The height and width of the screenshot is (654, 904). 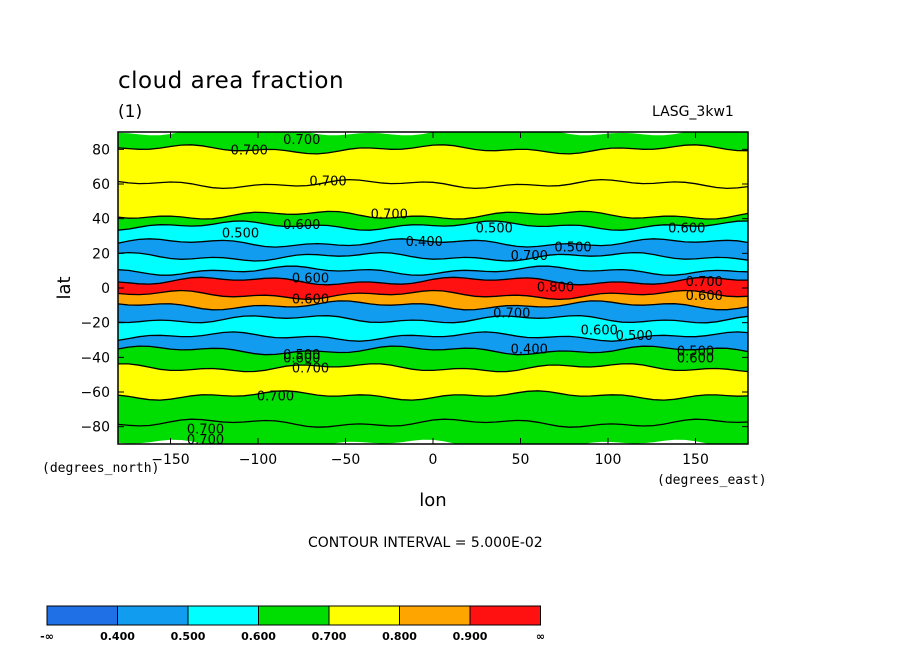 What do you see at coordinates (693, 112) in the screenshot?
I see `model-name: LASG_3kw1` at bounding box center [693, 112].